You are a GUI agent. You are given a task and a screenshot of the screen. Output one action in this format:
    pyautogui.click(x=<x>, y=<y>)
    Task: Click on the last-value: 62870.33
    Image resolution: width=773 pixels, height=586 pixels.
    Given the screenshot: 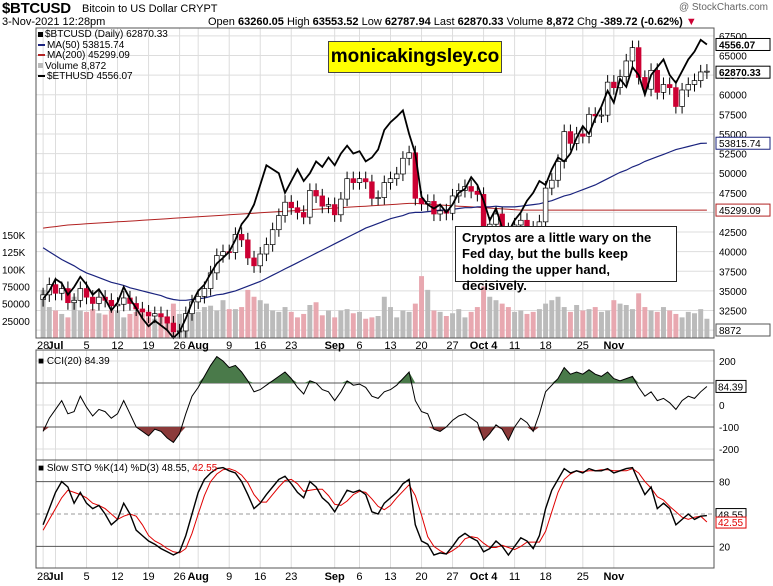 What is the action you would take?
    pyautogui.click(x=480, y=22)
    